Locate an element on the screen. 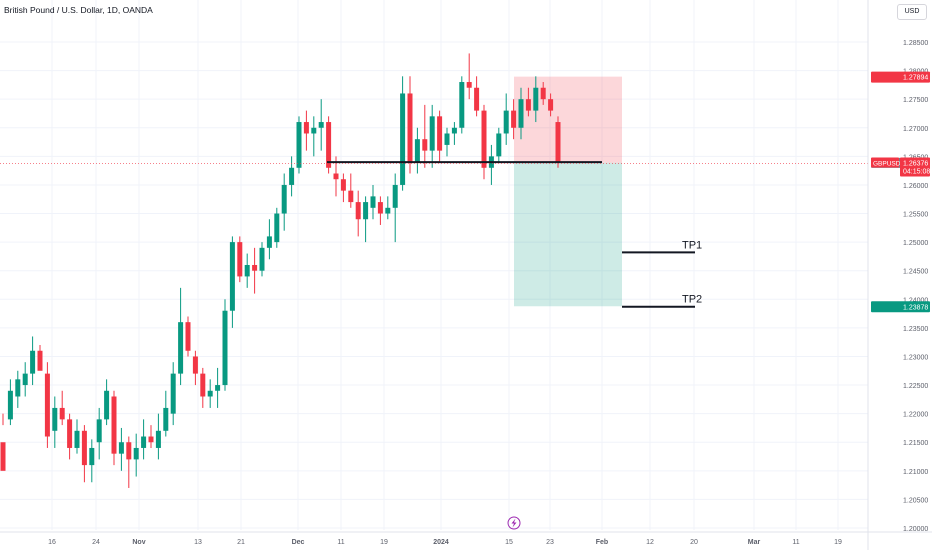 The width and height of the screenshot is (932, 555). take-profit-zone is located at coordinates (568, 234).